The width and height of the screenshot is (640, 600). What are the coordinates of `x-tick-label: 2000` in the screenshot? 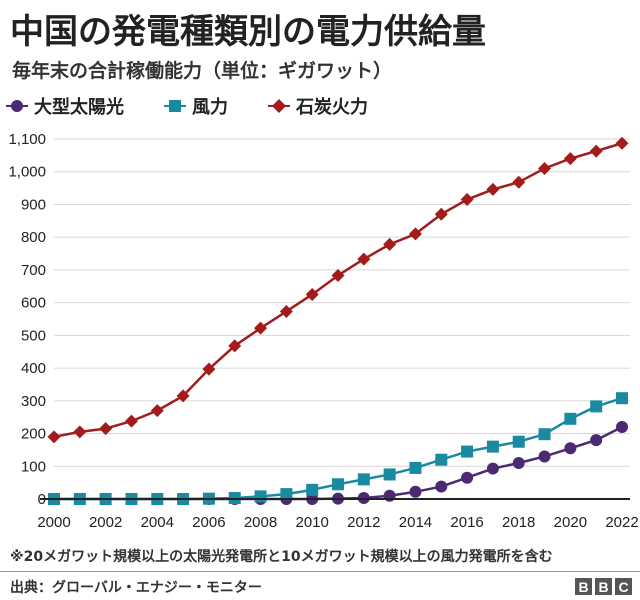 It's located at (53, 522).